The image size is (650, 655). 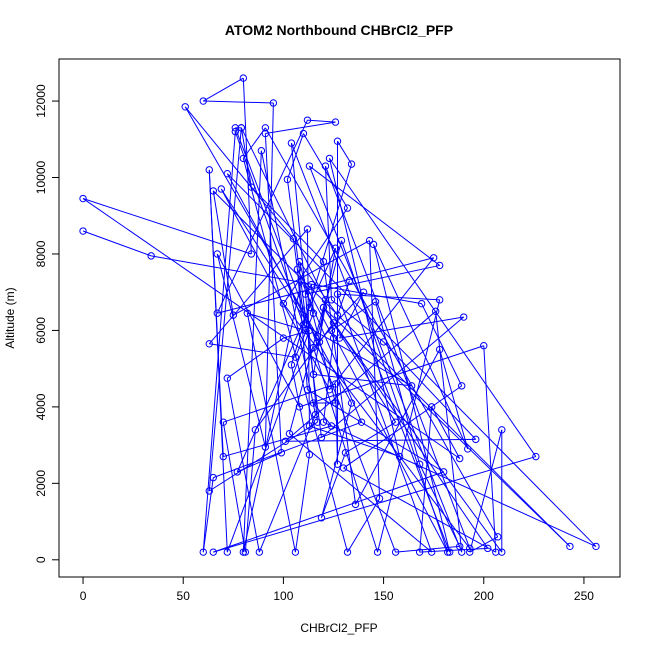 I want to click on y-tick-label: 10000, so click(x=41, y=178).